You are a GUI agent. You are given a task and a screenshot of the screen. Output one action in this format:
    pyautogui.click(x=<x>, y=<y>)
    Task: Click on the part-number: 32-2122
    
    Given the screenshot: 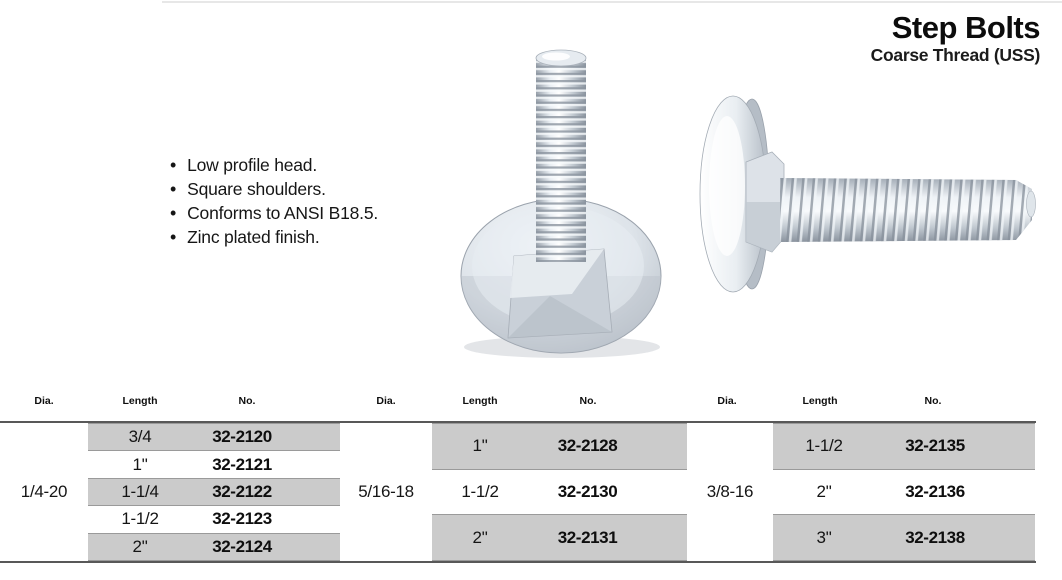 What is the action you would take?
    pyautogui.click(x=242, y=492)
    